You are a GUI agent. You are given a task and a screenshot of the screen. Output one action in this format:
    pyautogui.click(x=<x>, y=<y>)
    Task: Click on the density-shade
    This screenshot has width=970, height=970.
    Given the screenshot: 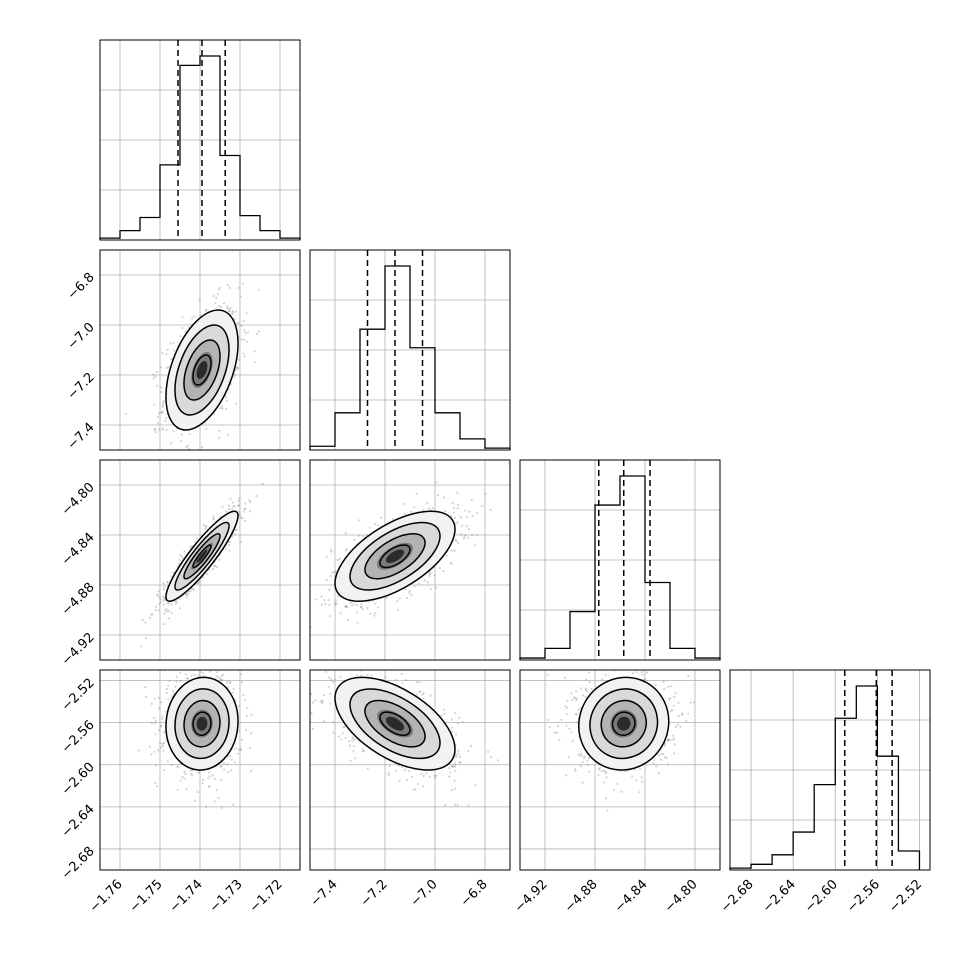 What is the action you would take?
    pyautogui.click(x=394, y=556)
    